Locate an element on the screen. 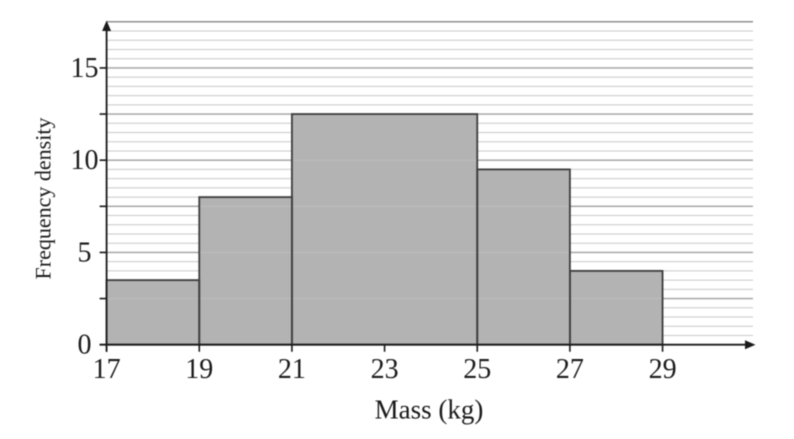  svg-text: 10 is located at coordinates (85, 160).